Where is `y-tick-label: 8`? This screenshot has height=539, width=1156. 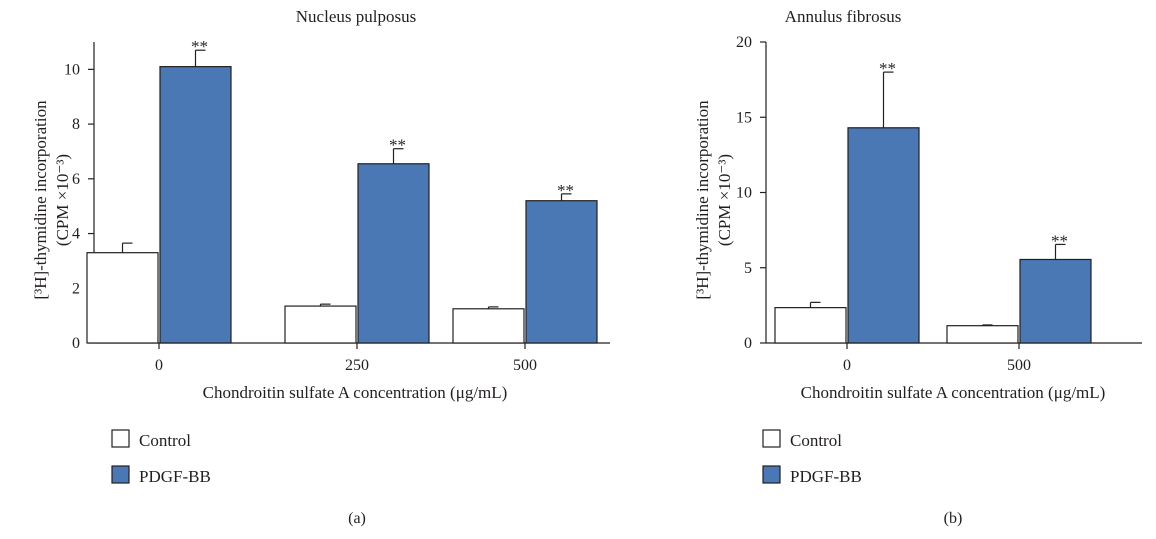
y-tick-label: 8 is located at coordinates (76, 124).